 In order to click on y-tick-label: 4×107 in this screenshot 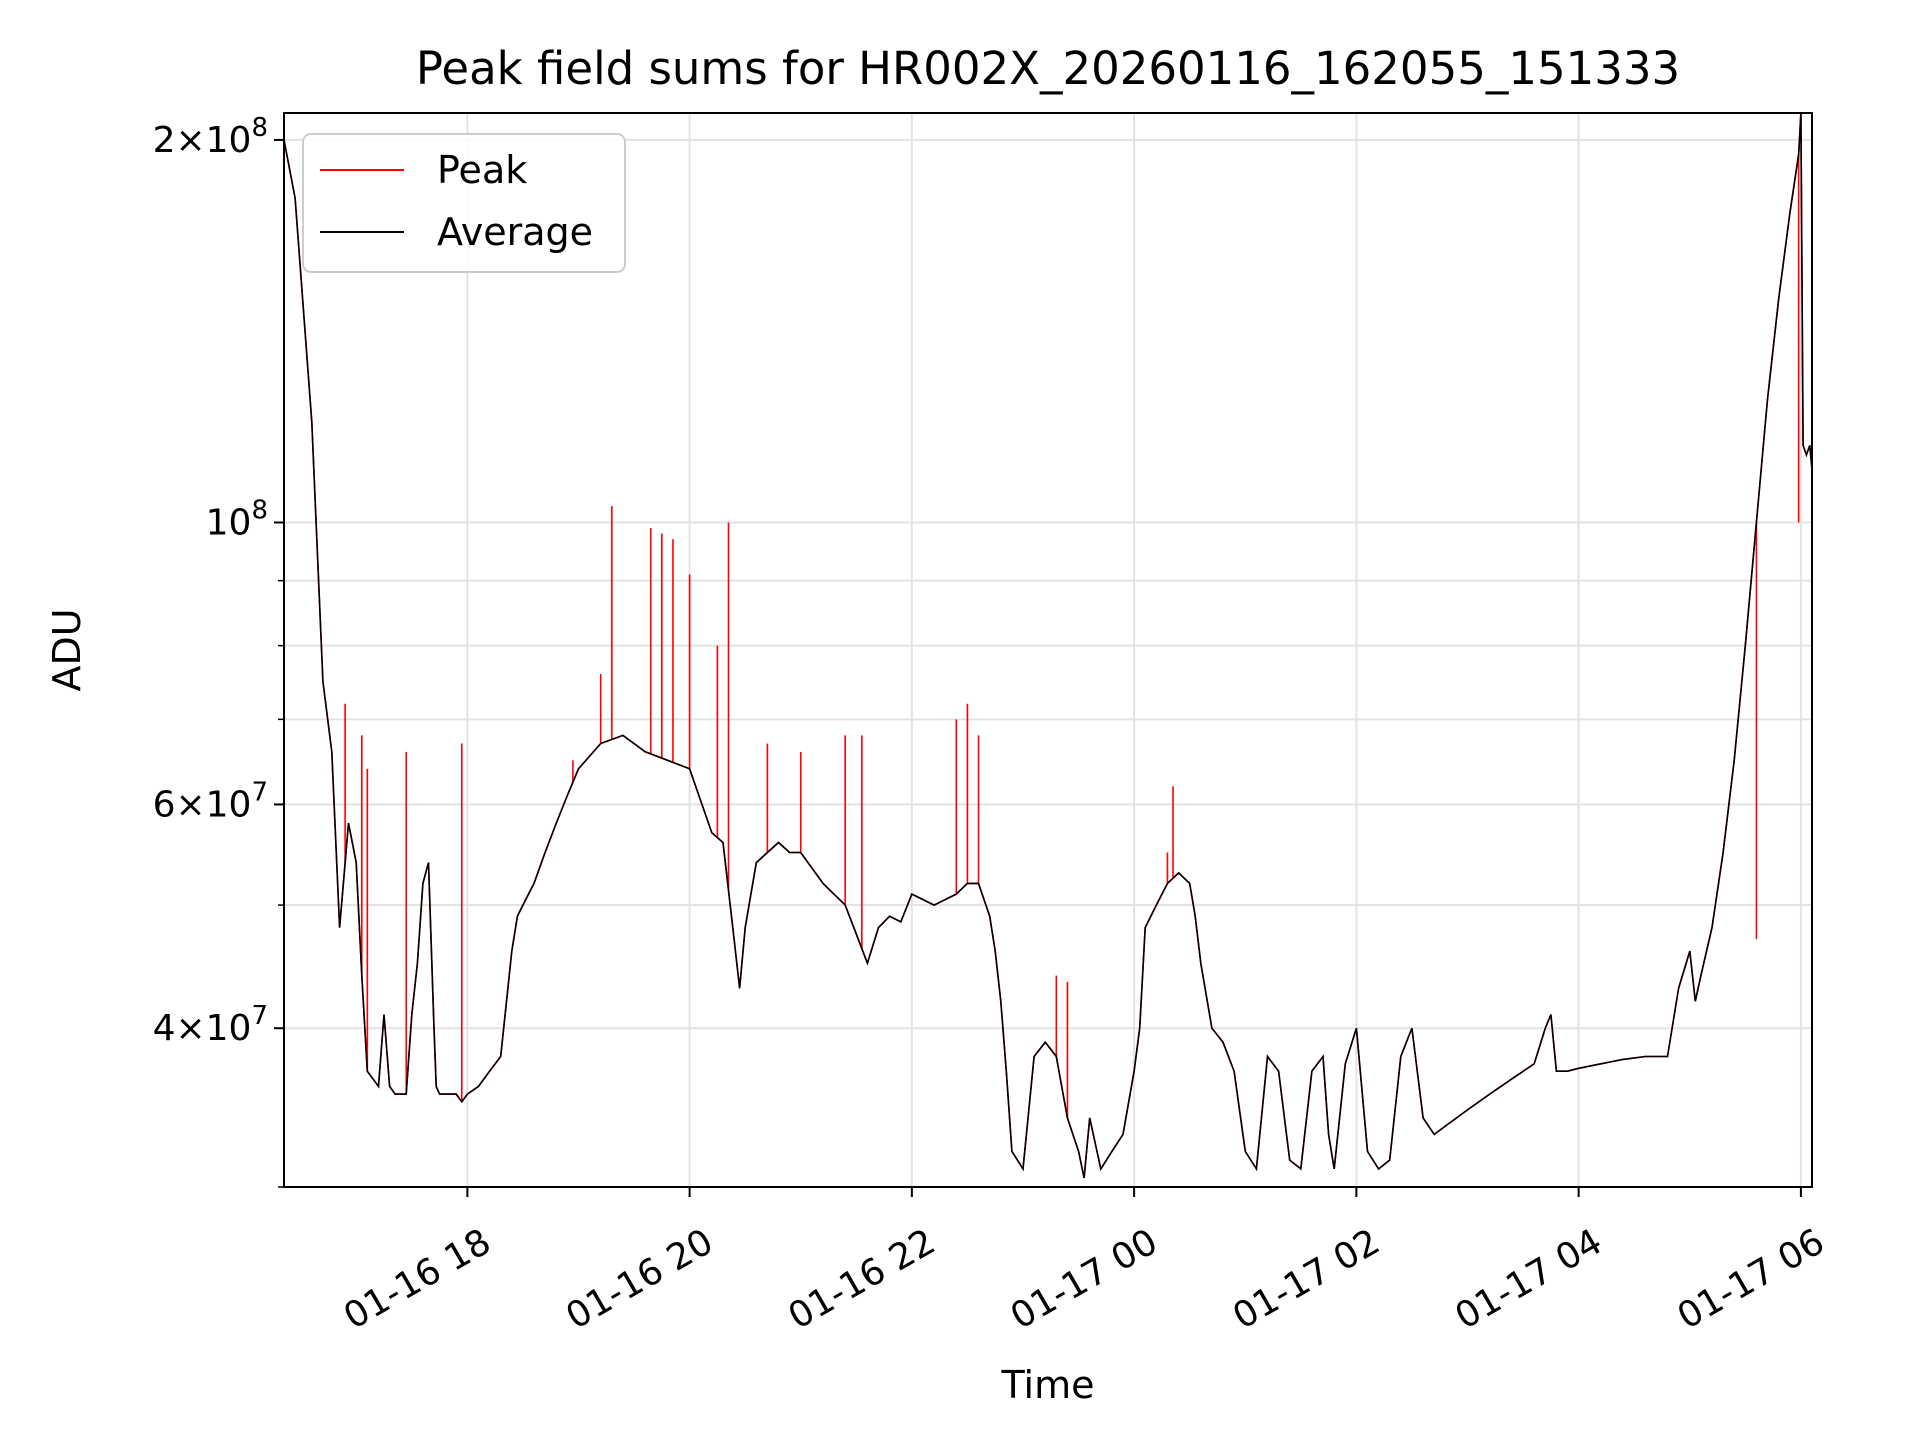, I will do `click(210, 1025)`.